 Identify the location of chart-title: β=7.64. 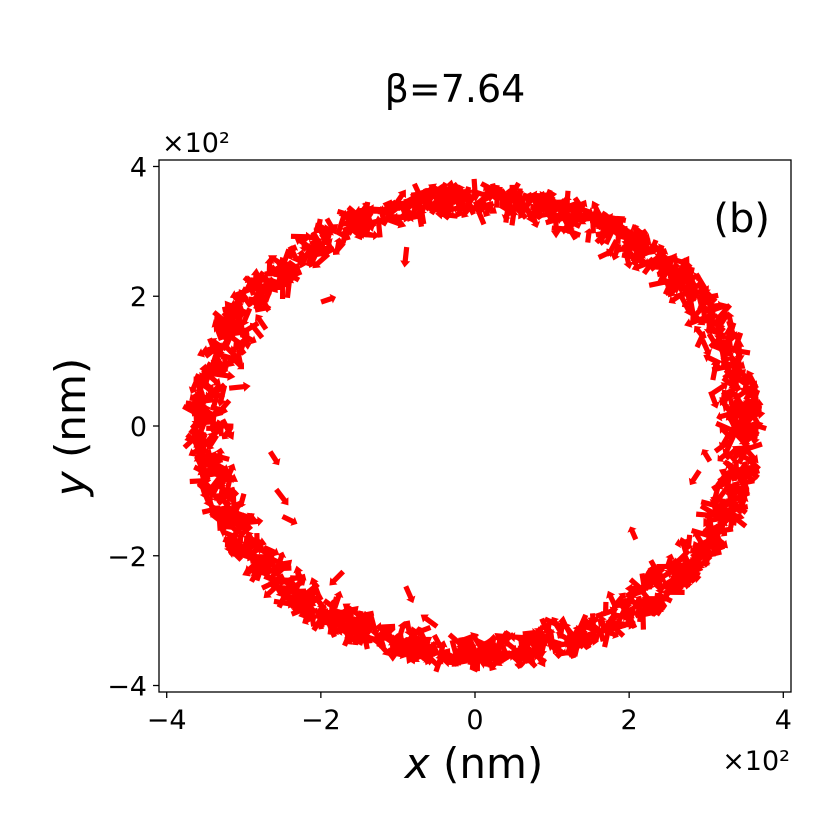
(455, 89).